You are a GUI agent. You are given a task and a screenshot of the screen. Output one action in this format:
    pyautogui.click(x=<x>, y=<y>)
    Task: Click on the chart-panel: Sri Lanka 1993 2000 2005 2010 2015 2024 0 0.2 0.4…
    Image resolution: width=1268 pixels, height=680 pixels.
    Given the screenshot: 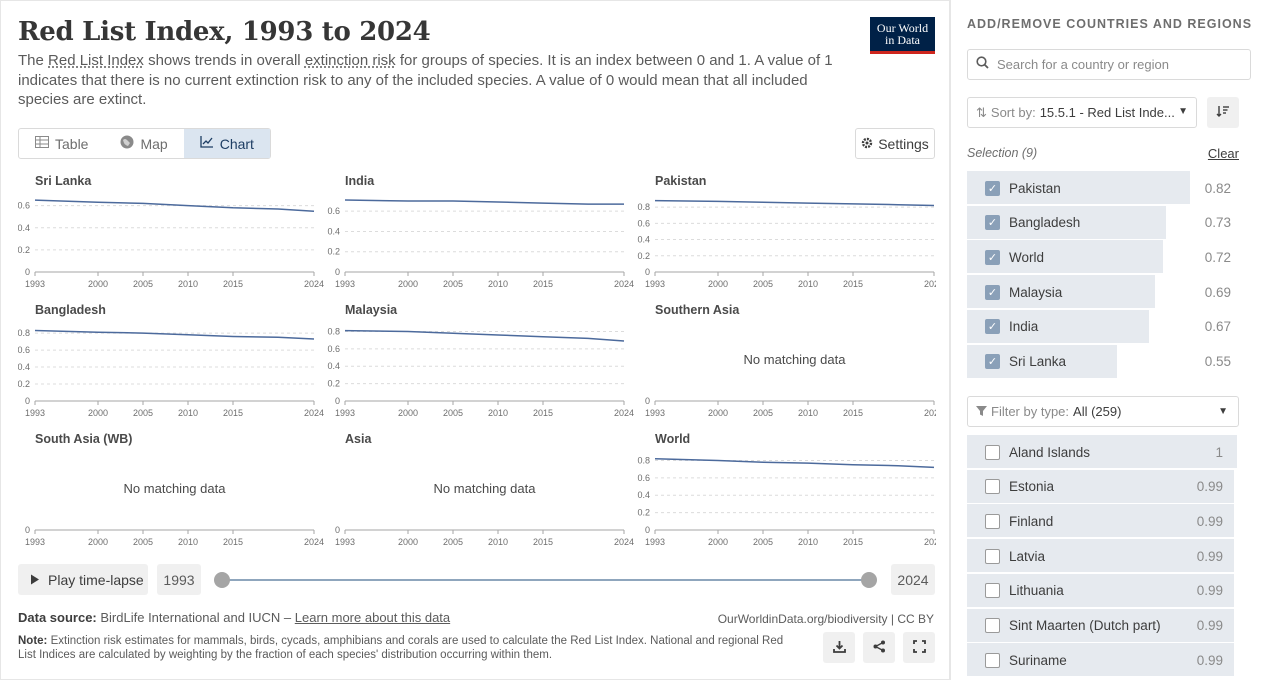 What is the action you would take?
    pyautogui.click(x=171, y=231)
    